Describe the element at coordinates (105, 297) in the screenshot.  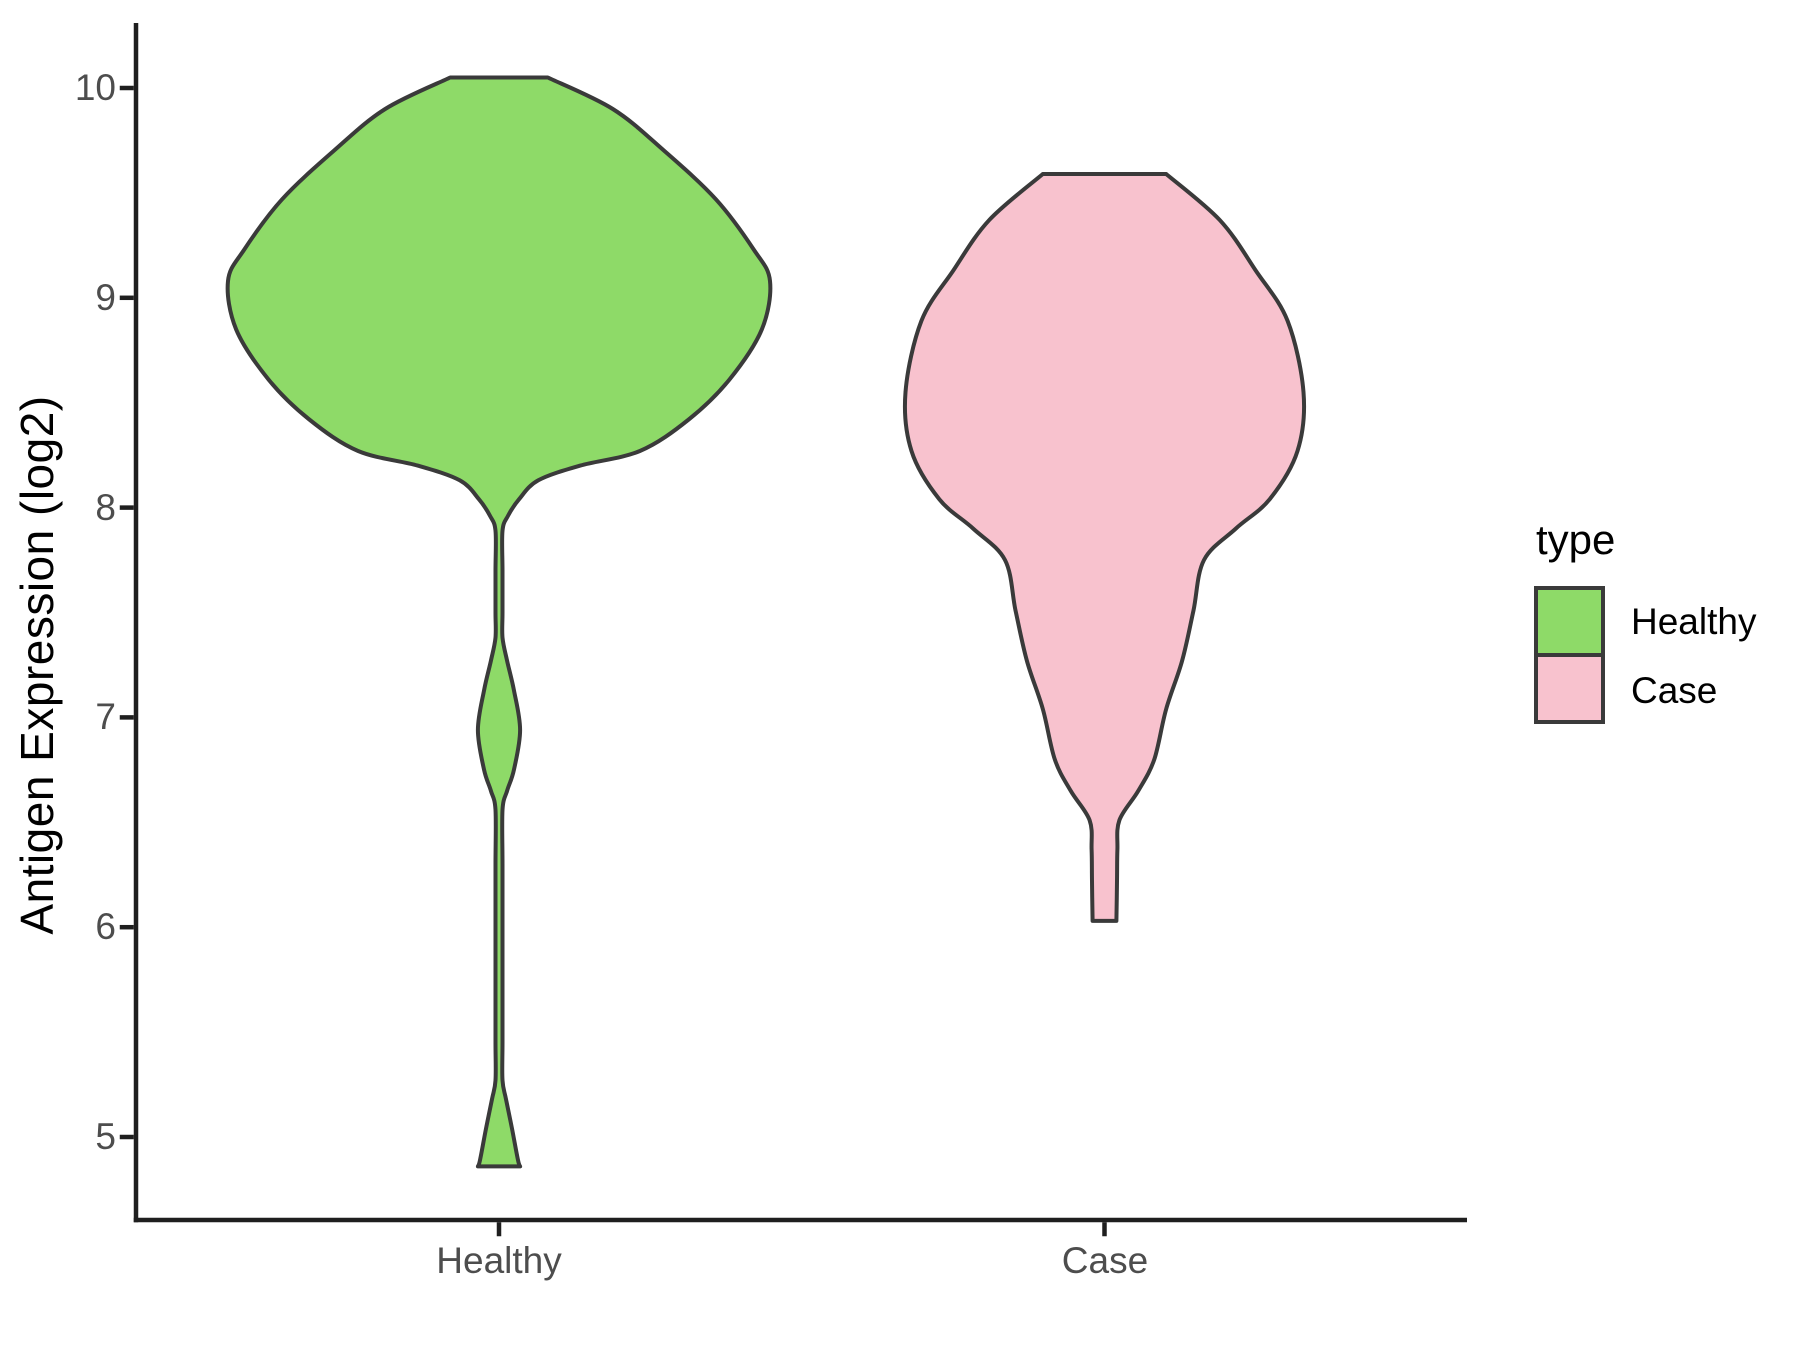
I see `y-tick-label-9: 9` at that location.